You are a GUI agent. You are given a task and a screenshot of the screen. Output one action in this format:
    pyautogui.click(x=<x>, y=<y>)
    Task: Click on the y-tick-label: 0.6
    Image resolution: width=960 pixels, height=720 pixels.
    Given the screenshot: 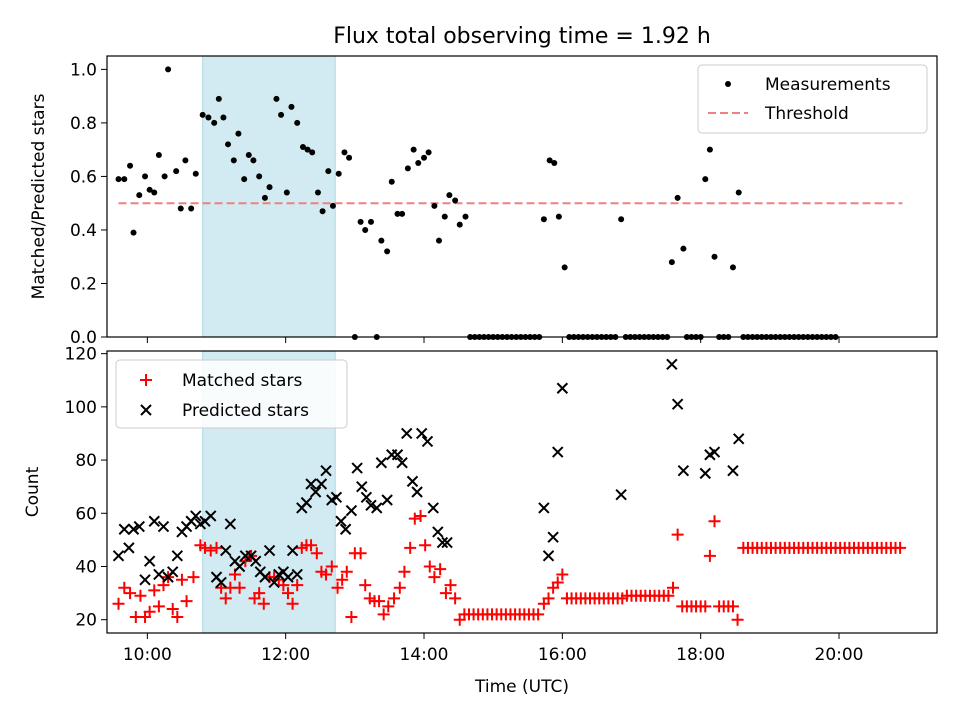 What is the action you would take?
    pyautogui.click(x=83, y=177)
    